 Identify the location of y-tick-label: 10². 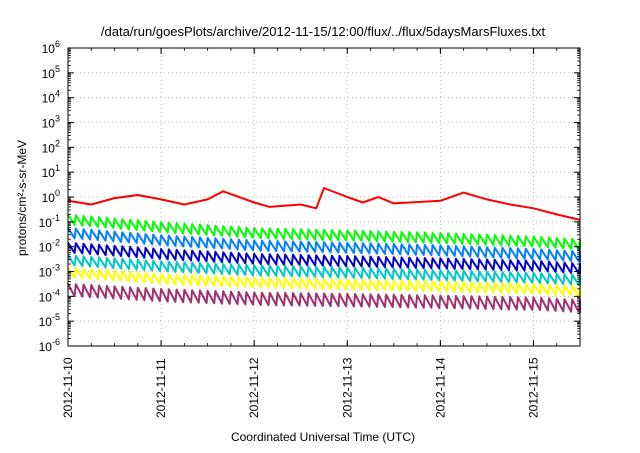
(51, 146).